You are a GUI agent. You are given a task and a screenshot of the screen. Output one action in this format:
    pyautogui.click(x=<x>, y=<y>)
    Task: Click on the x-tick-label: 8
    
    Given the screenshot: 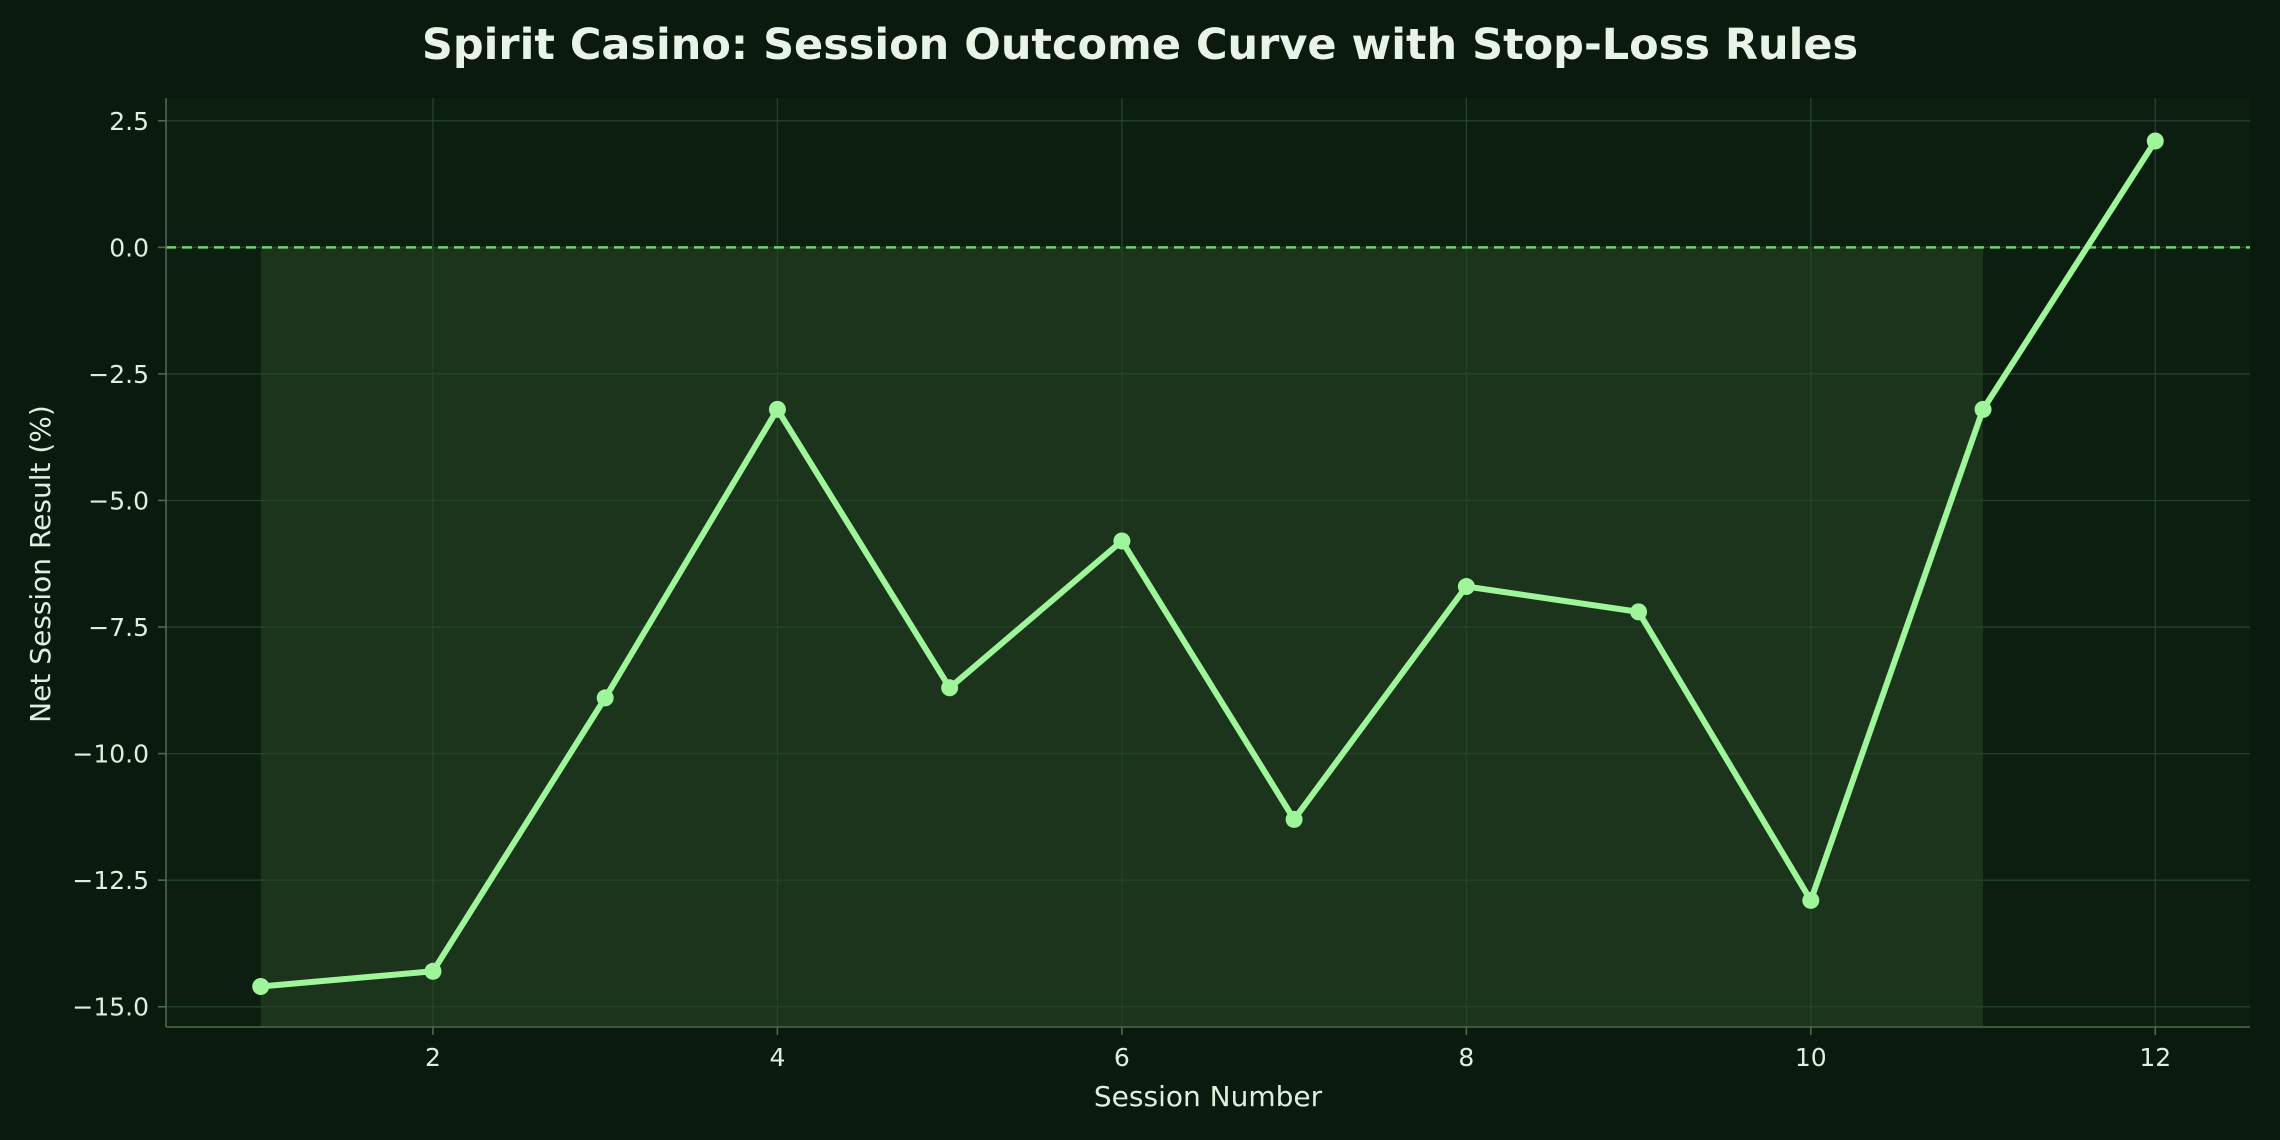 What is the action you would take?
    pyautogui.click(x=1466, y=1057)
    